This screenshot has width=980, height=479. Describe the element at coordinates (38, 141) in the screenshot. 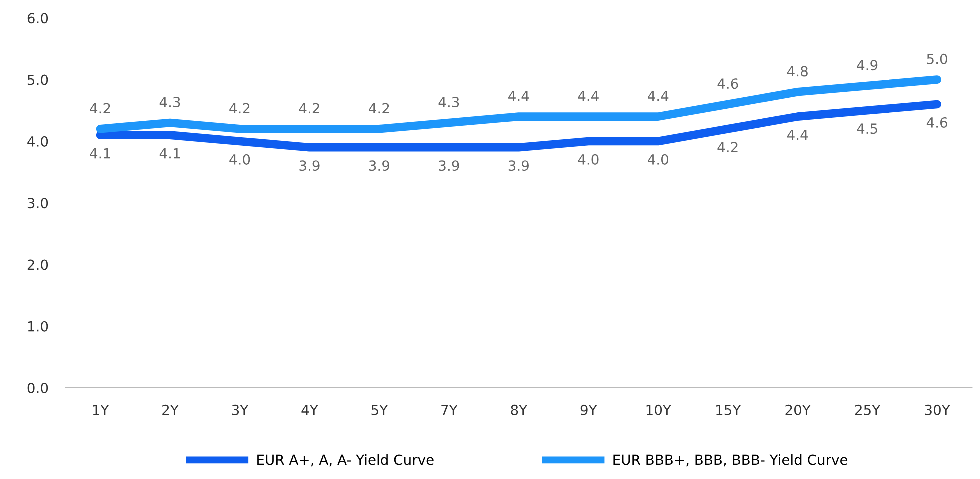

I see `y-tick-label: 4.0` at that location.